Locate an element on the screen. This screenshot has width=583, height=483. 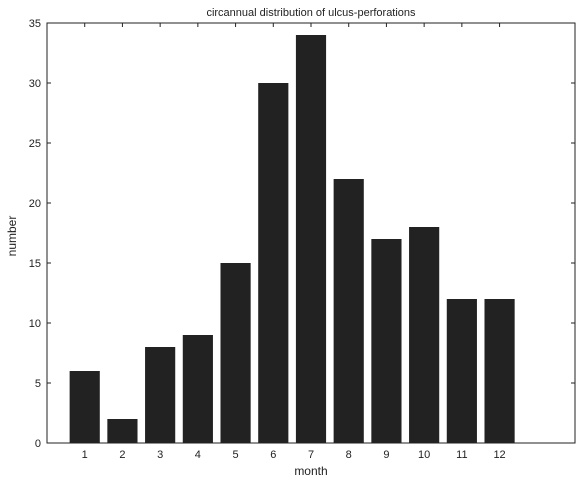
x-tick-label: 8 is located at coordinates (349, 455).